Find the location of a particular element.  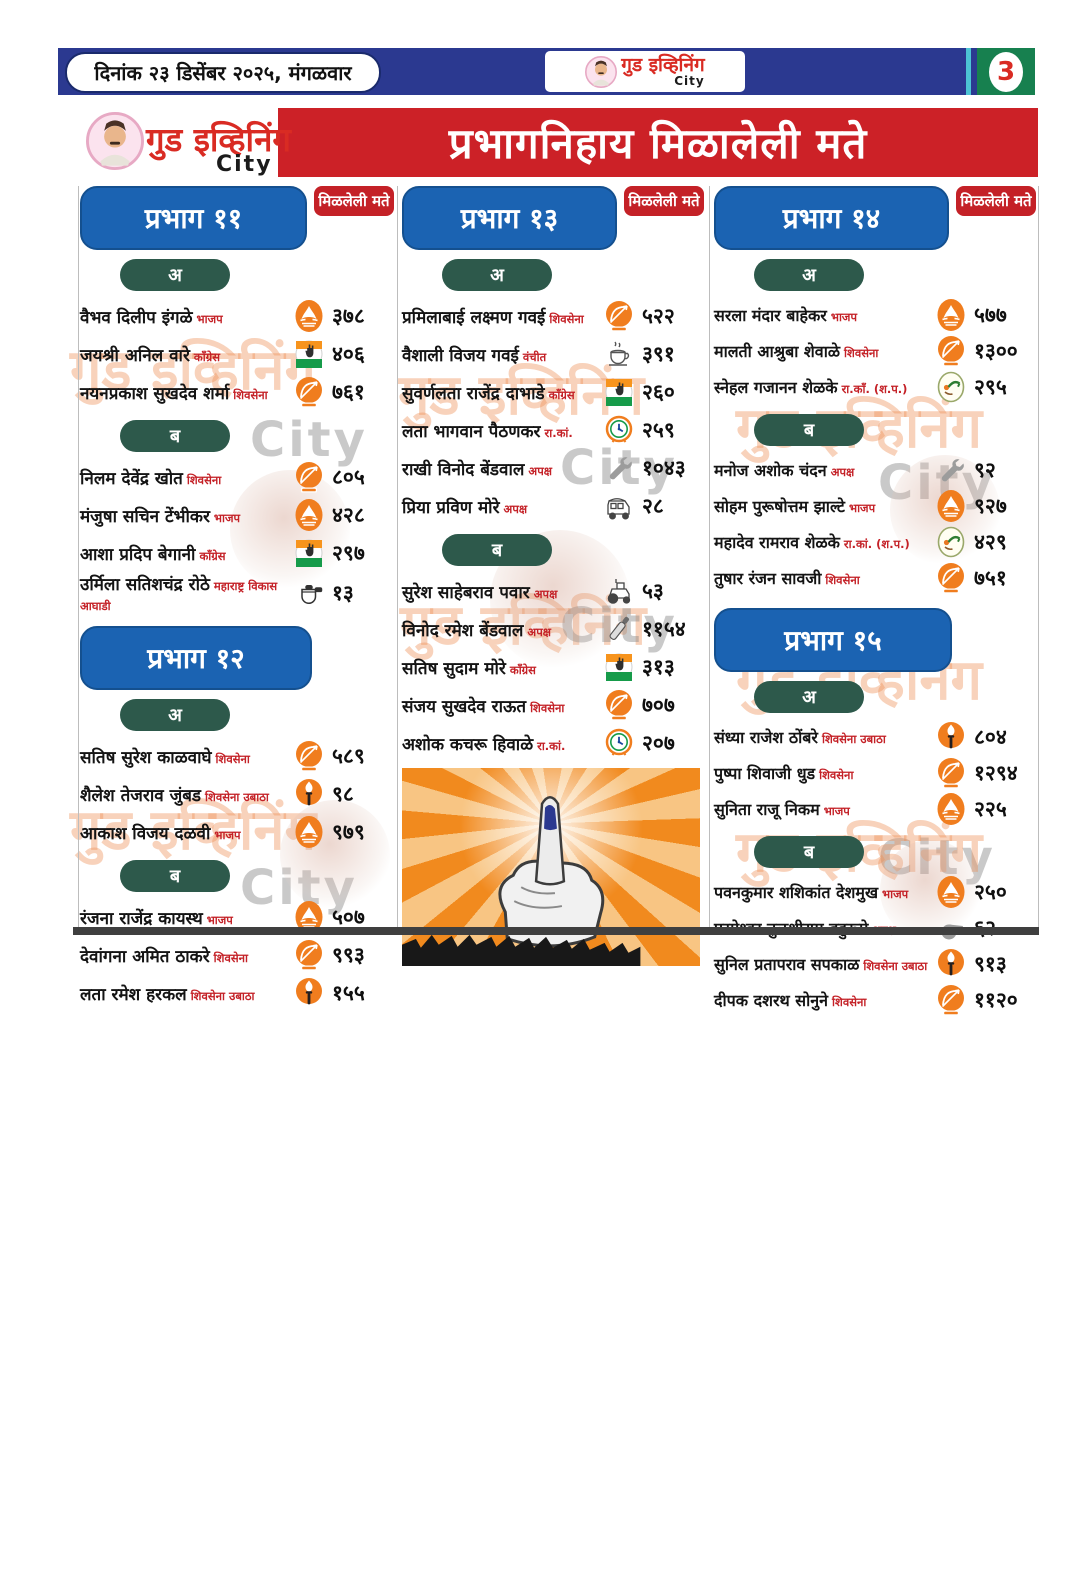

pressure-cooker-icon is located at coordinates (309, 593).